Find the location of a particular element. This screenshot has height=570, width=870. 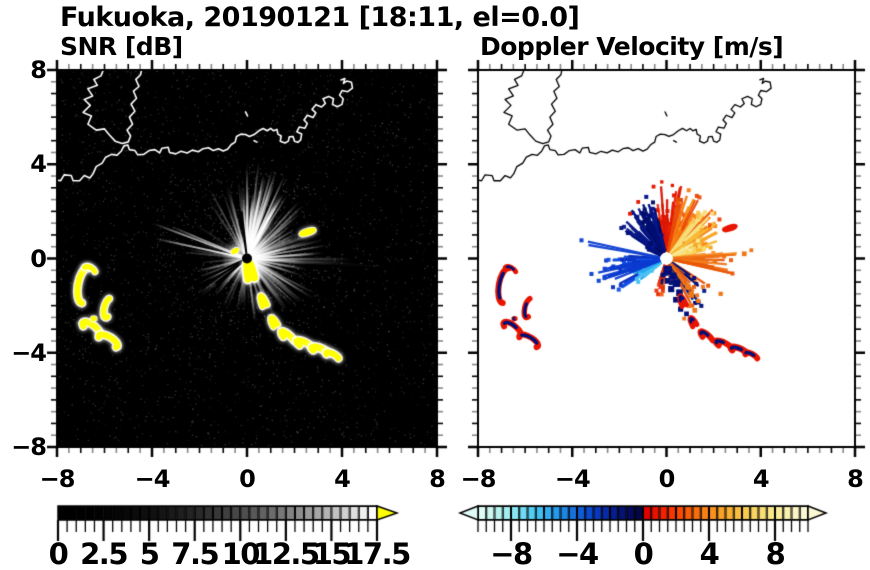

colorbar-tick-label: 17.5 is located at coordinates (377, 553).